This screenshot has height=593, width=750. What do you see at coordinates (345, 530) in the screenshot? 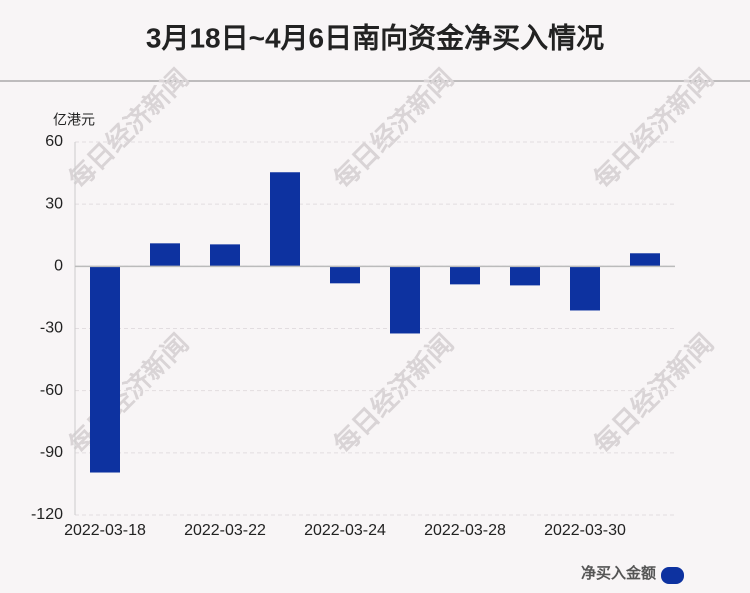
I see `x-tick-label: 2022-03-24` at bounding box center [345, 530].